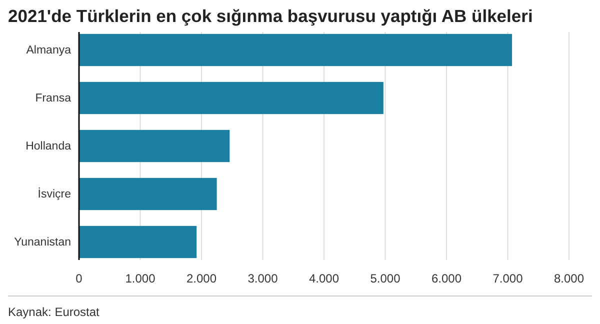 The image size is (600, 324). I want to click on x-tick-label: 3.000, so click(263, 279).